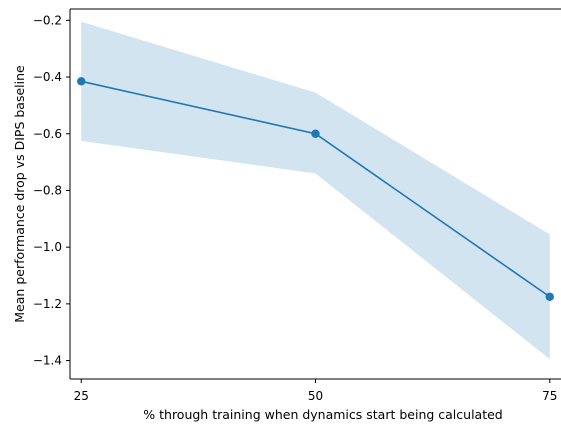  What do you see at coordinates (47, 134) in the screenshot?
I see `y-tick-label: −0.6` at bounding box center [47, 134].